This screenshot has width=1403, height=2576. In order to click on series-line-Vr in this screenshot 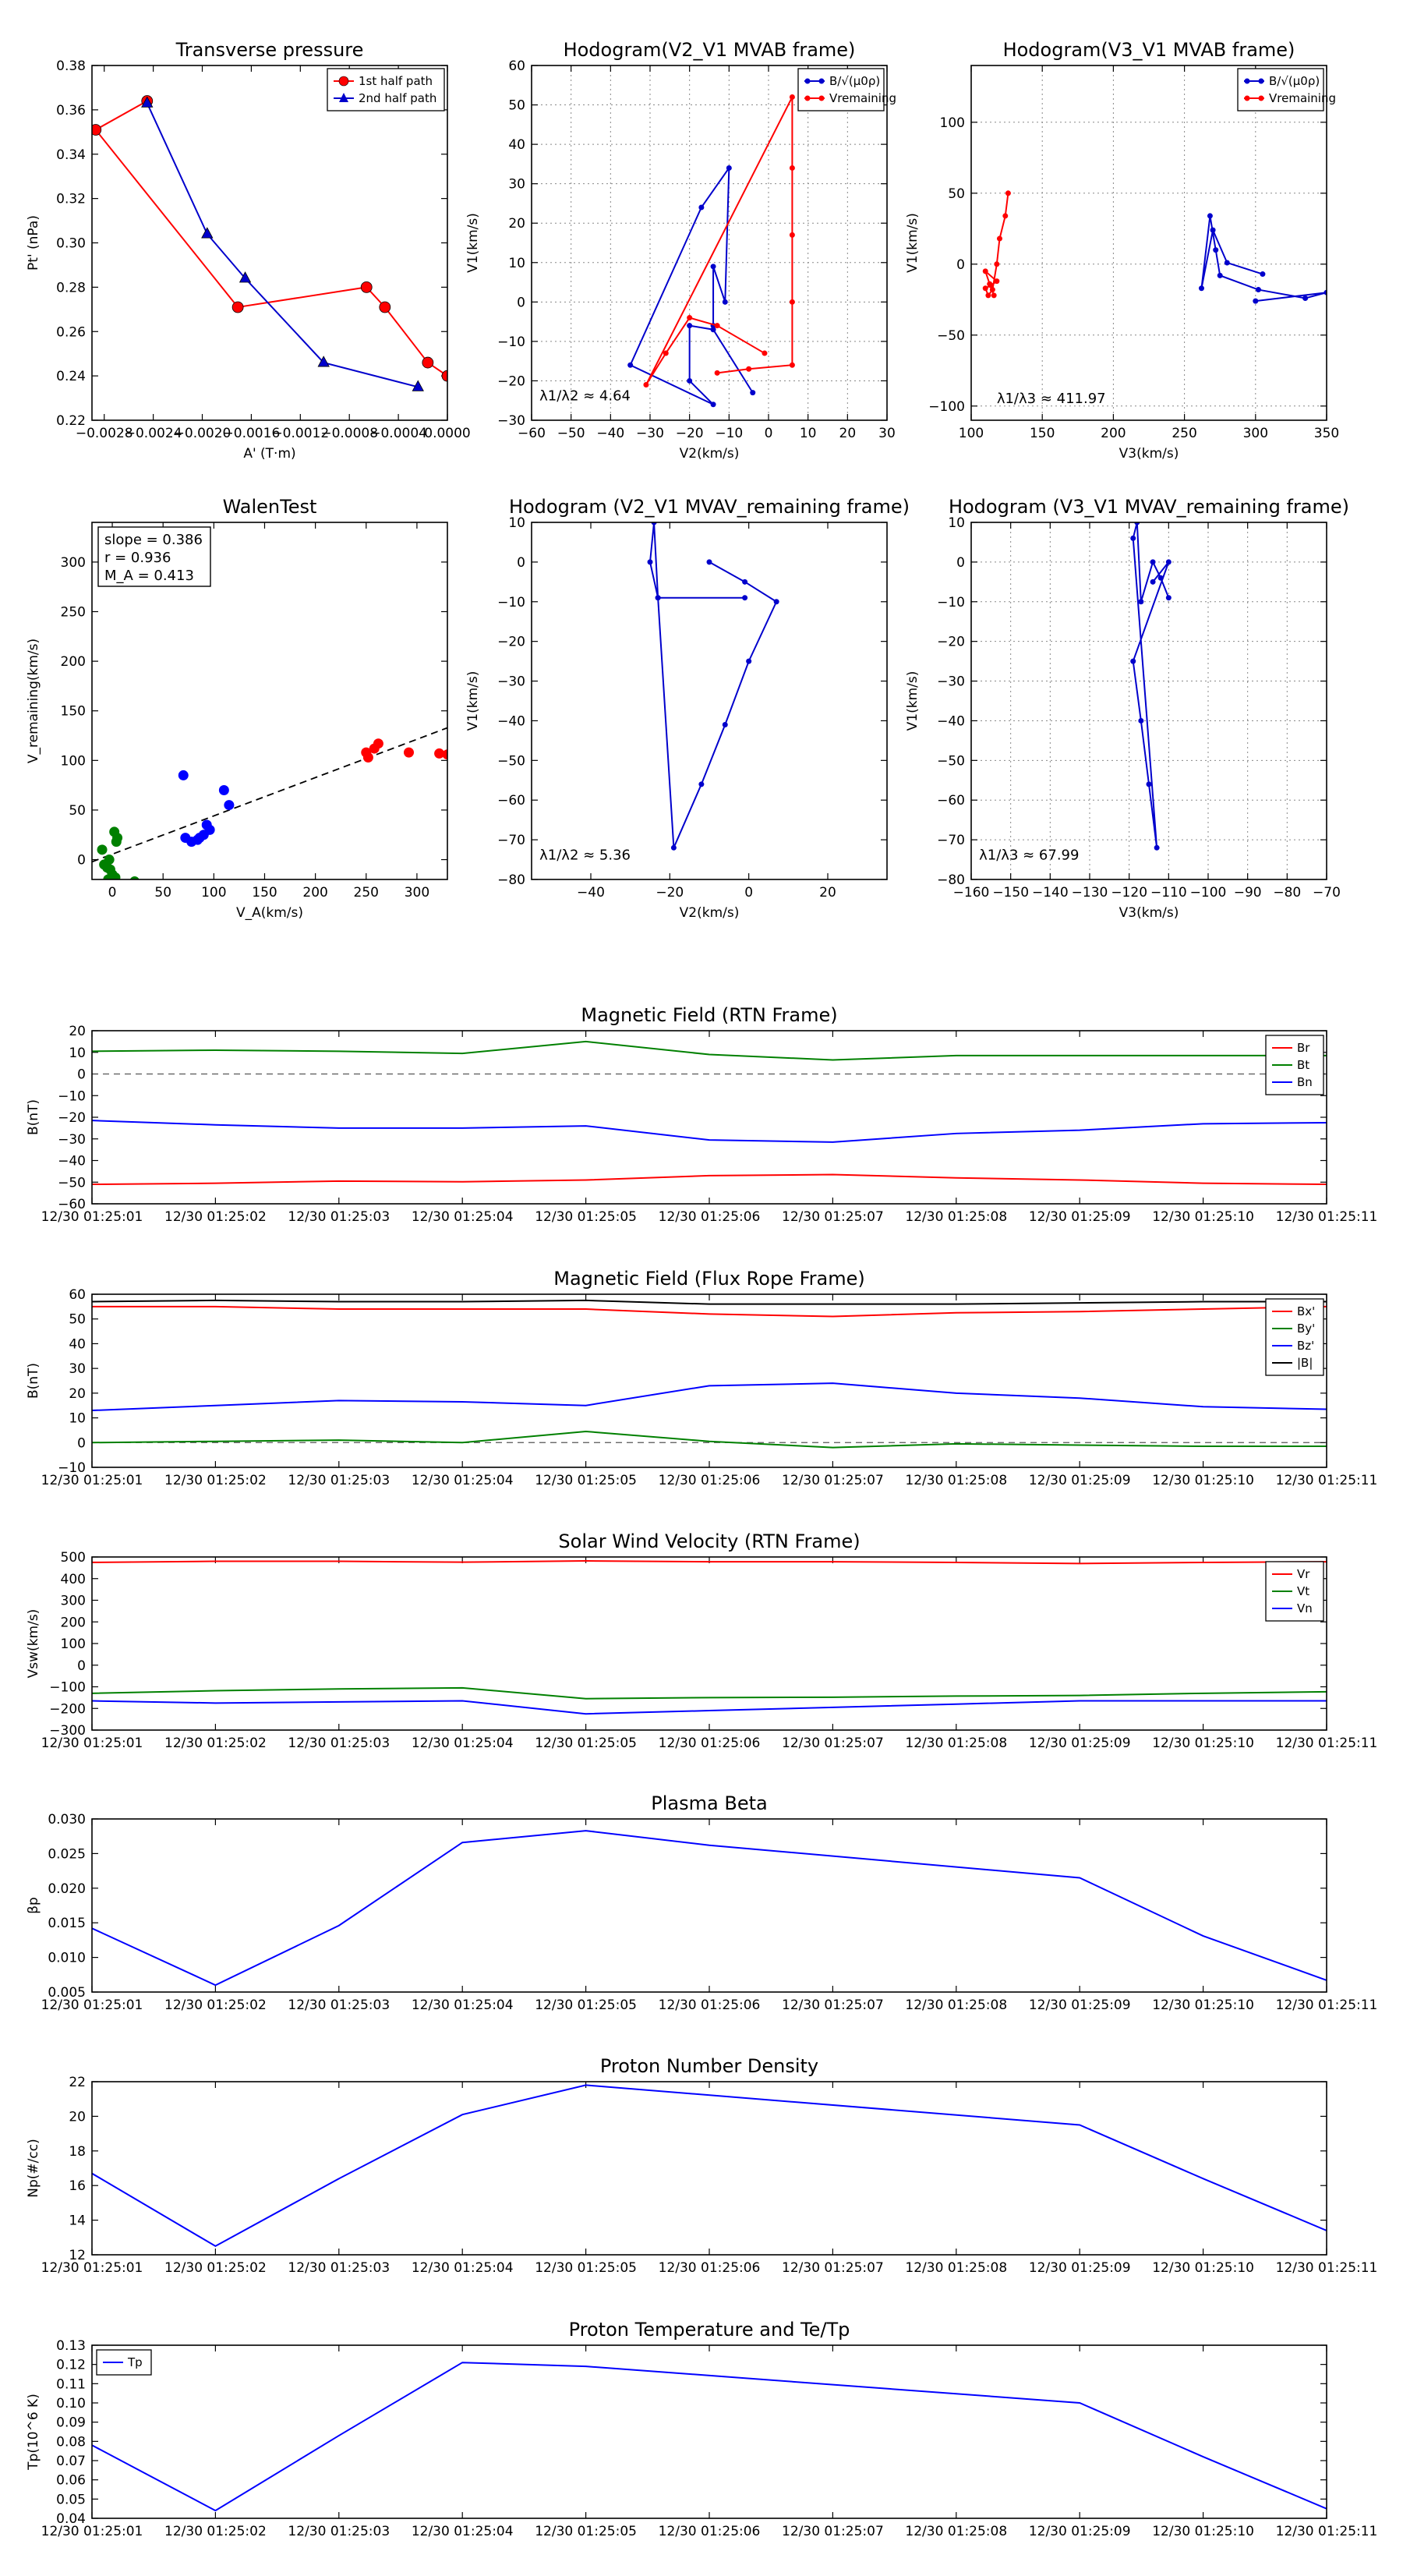, I will do `click(709, 1562)`.